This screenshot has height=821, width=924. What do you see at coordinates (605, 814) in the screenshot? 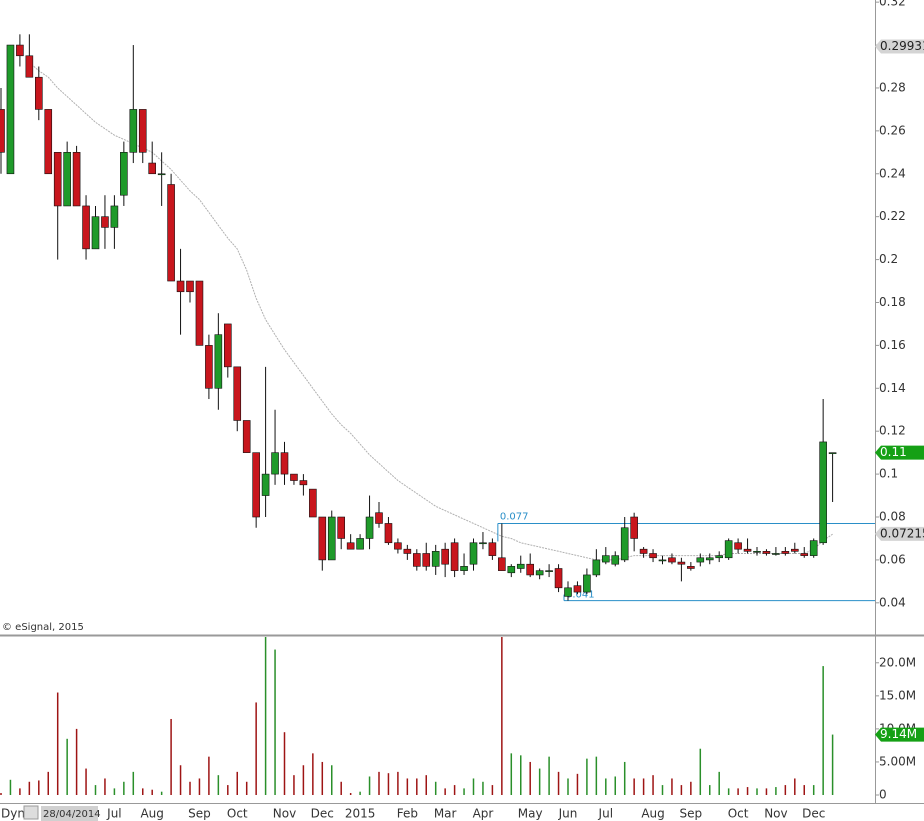
I see `x-tick-label: Jul` at bounding box center [605, 814].